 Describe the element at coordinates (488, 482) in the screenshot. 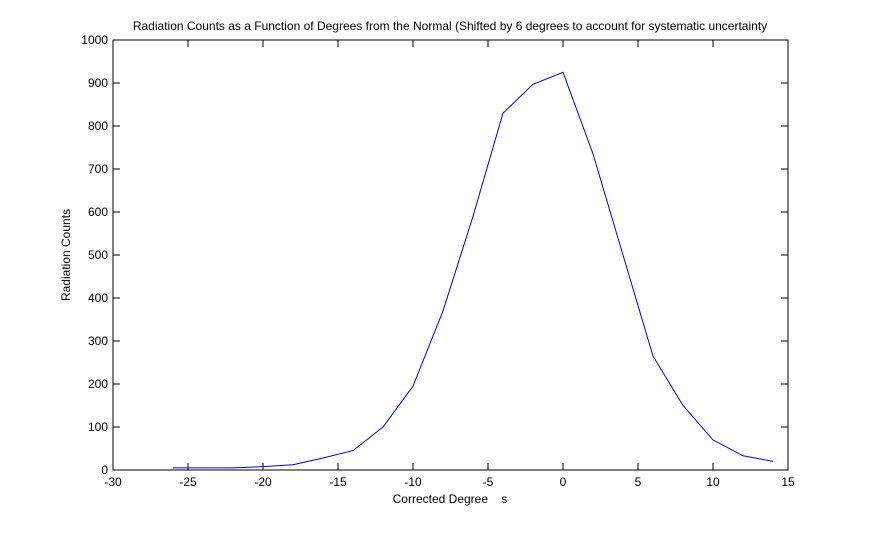

I see `x-tick-label: -5` at that location.